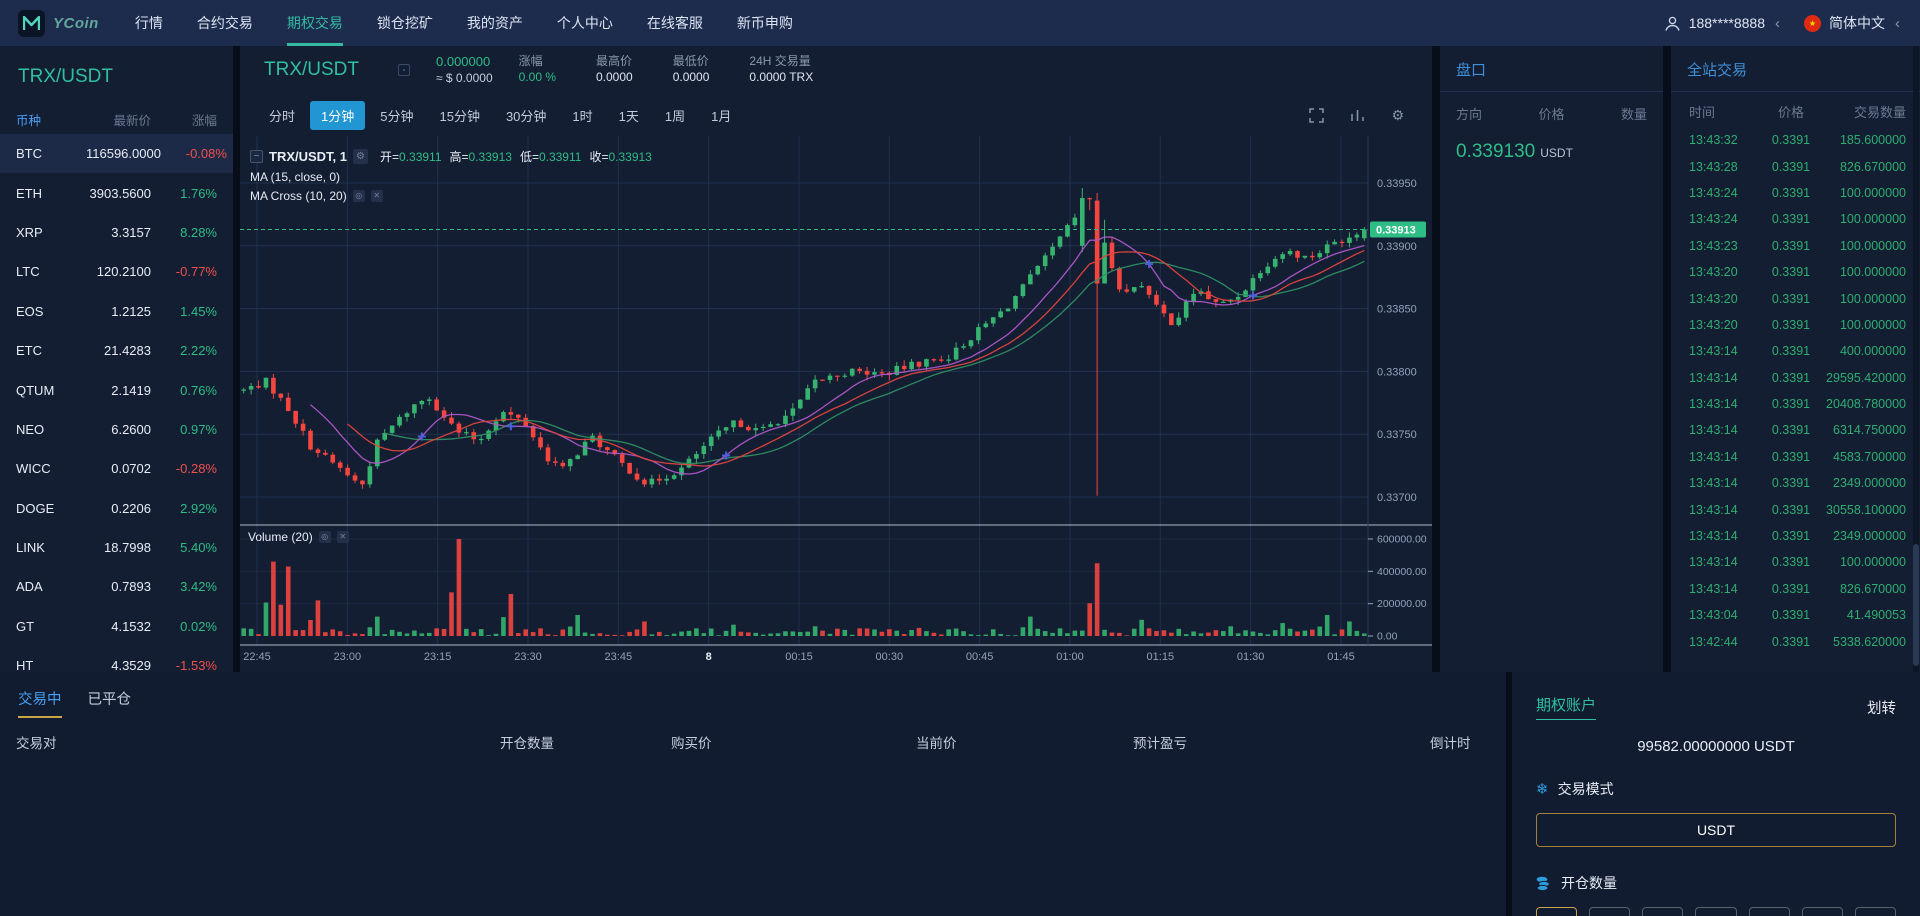 This screenshot has height=916, width=1920. Describe the element at coordinates (584, 23) in the screenshot. I see `nav-item-个人中心: 个人中心` at that location.